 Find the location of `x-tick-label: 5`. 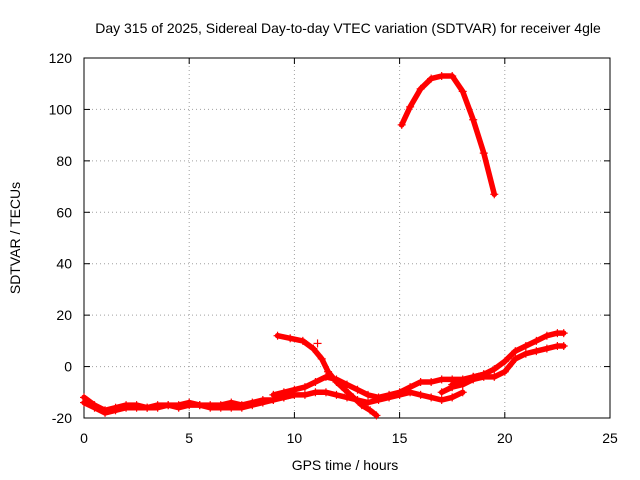

x-tick-label: 5 is located at coordinates (189, 438).